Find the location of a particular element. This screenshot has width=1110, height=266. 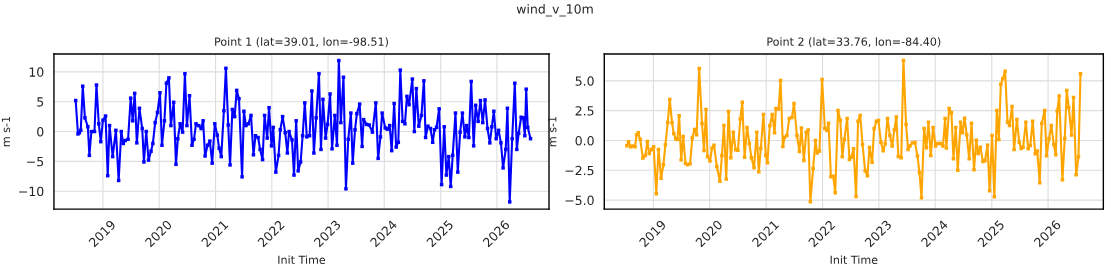

text: wind_v_10m is located at coordinates (554, 10).